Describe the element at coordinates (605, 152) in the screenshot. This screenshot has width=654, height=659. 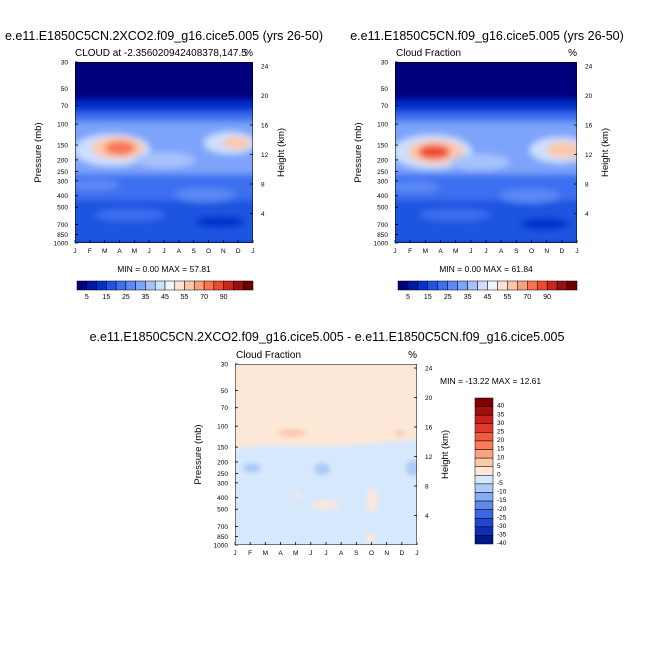
I see `y2-axis-label: Height (km)` at that location.